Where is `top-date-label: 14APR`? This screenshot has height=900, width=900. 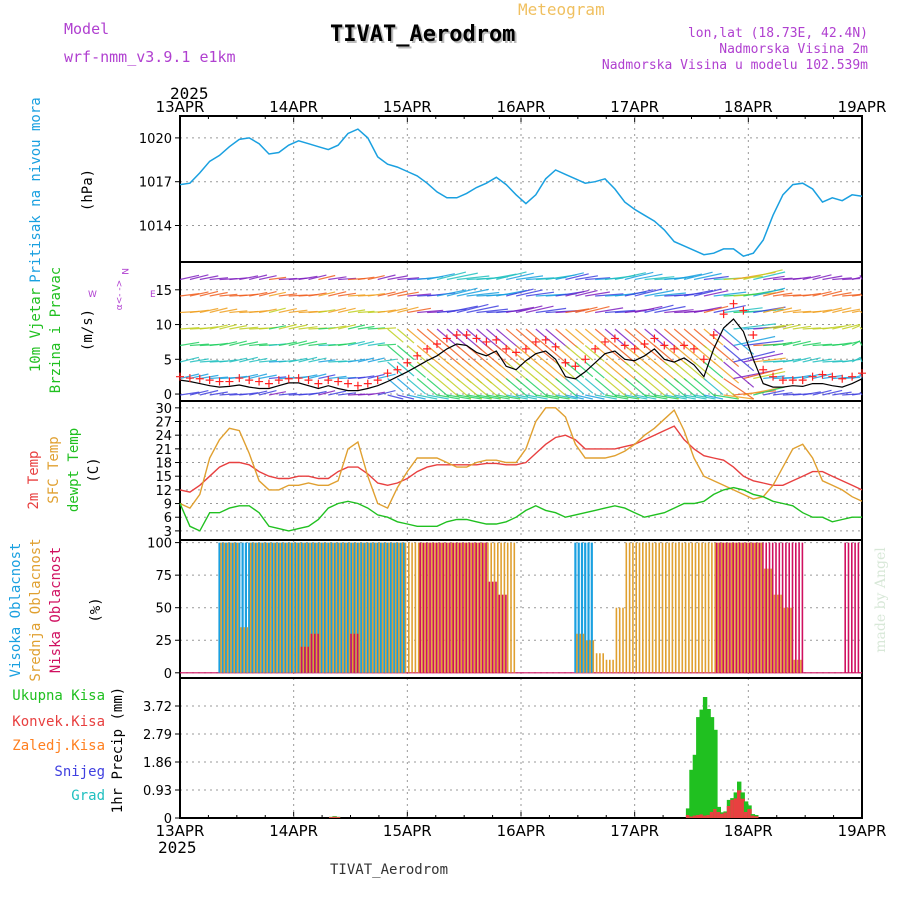
top-date-label: 14APR is located at coordinates (293, 107).